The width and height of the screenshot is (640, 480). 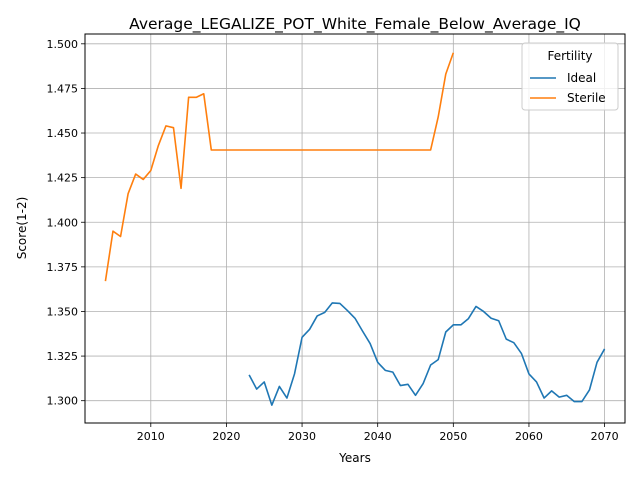 I want to click on y-tick-label: 1.325, so click(x=63, y=356).